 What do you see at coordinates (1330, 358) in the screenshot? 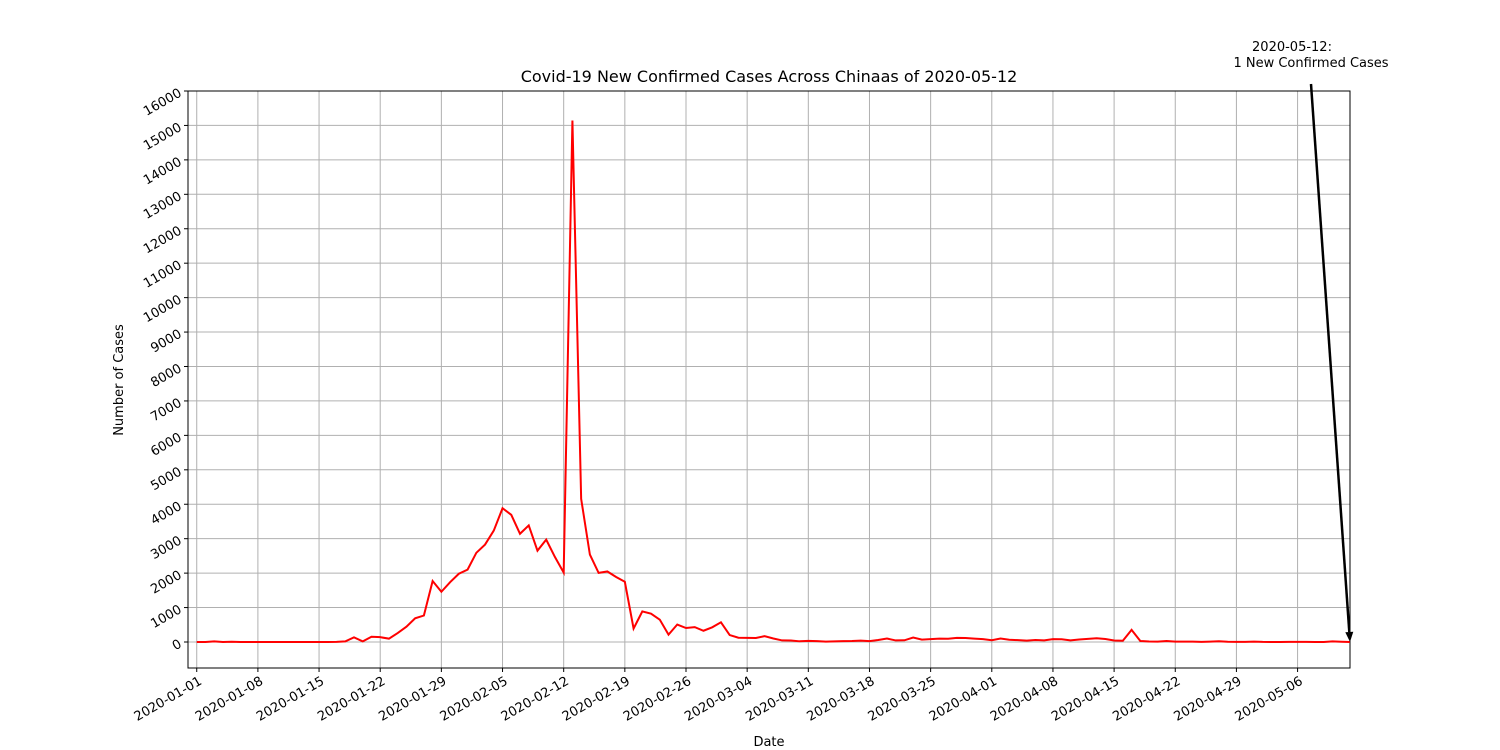
I see `annotation-arrow` at bounding box center [1330, 358].